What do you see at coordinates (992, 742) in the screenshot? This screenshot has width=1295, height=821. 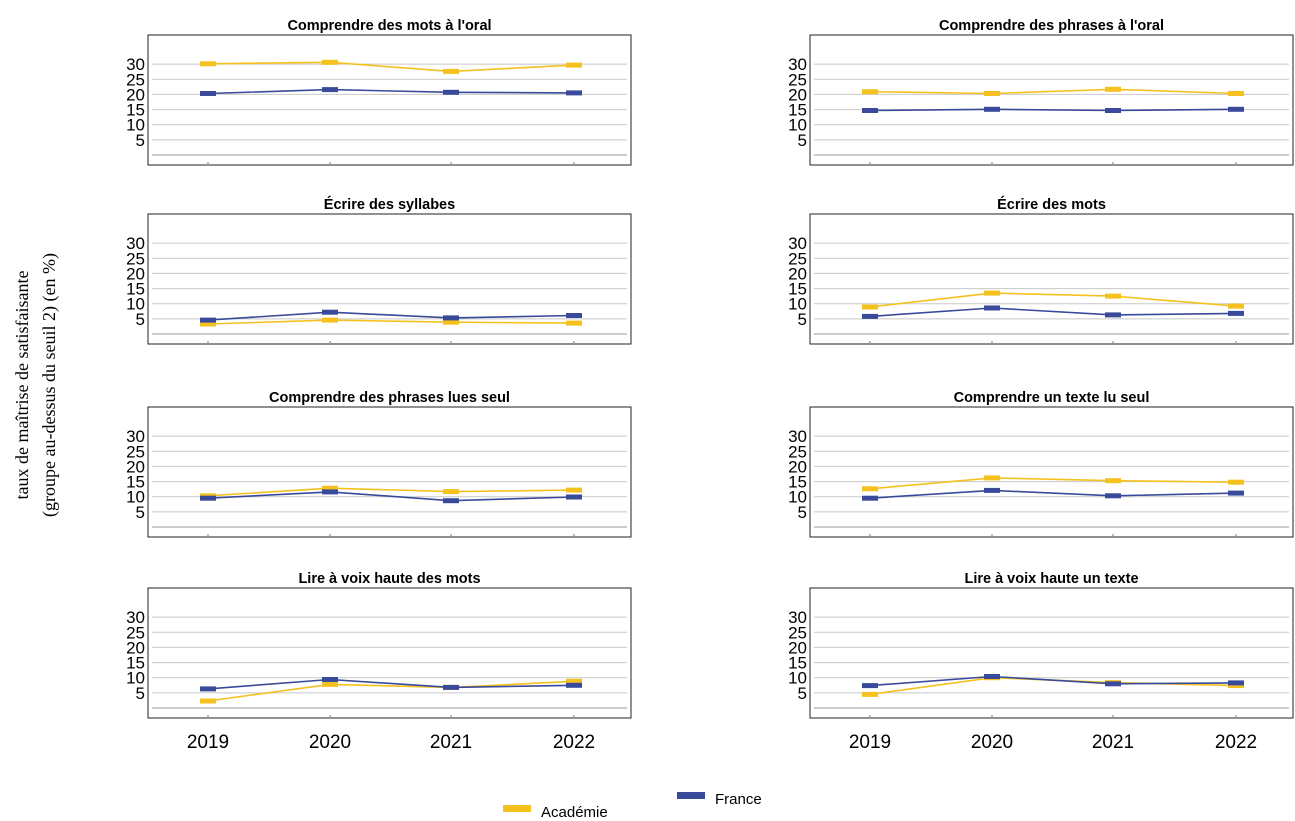 I see `x-tick-label: 2020` at bounding box center [992, 742].